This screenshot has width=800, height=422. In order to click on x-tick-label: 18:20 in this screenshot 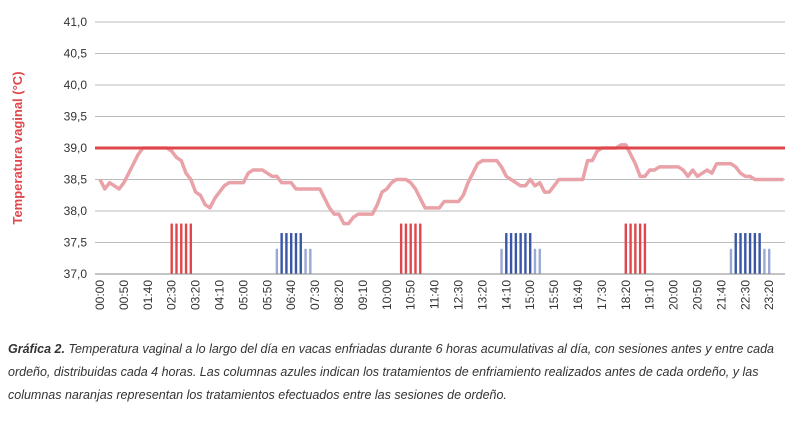, I will do `click(626, 295)`.